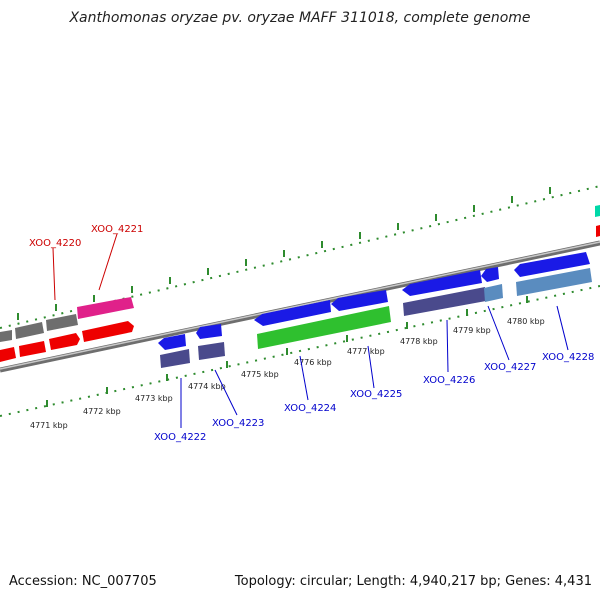 This screenshot has height=600, width=600. I want to click on gene-feature-xoo-4226-b, so click(444, 301).